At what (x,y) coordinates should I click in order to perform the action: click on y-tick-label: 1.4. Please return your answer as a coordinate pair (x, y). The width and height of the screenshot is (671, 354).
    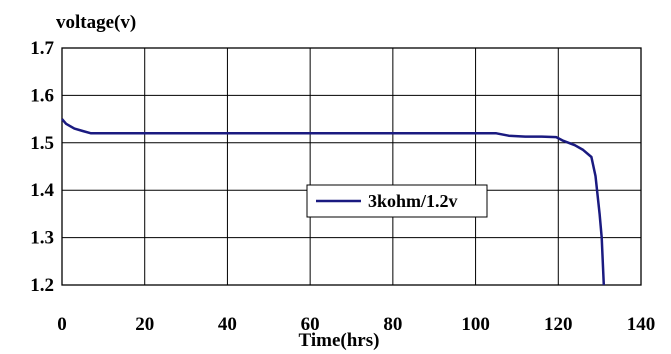
    Looking at the image, I should click on (42, 190).